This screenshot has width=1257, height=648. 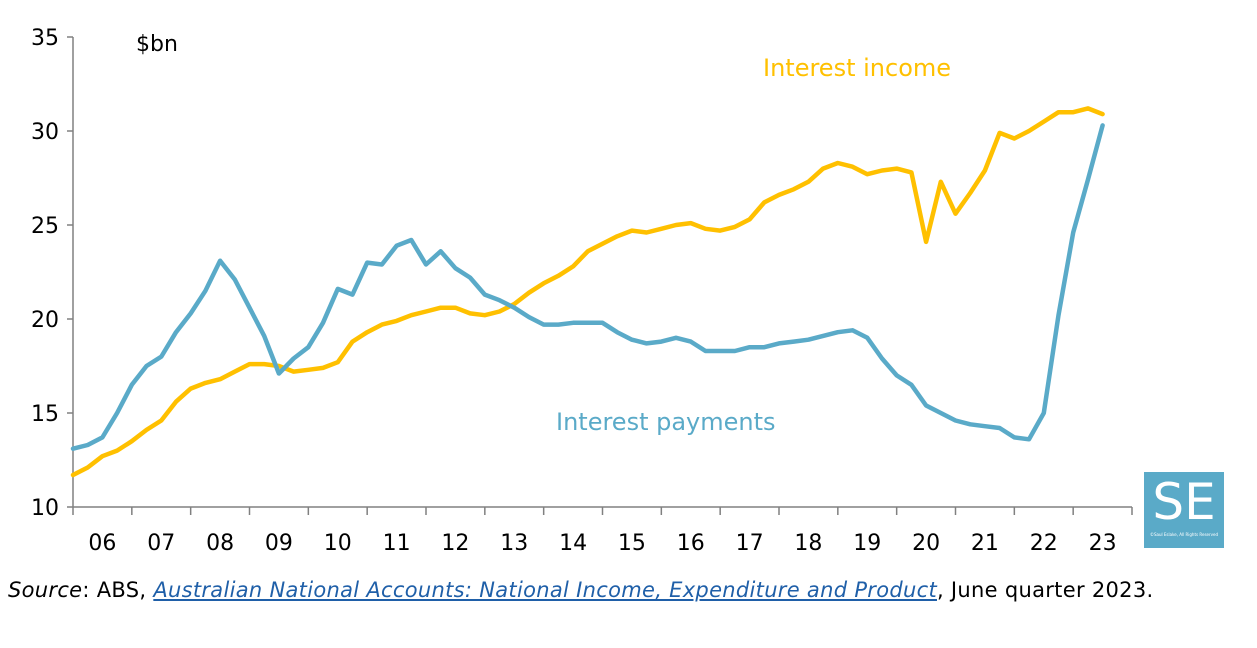 What do you see at coordinates (666, 422) in the screenshot?
I see `series-label-interest-payments: Interest payments` at bounding box center [666, 422].